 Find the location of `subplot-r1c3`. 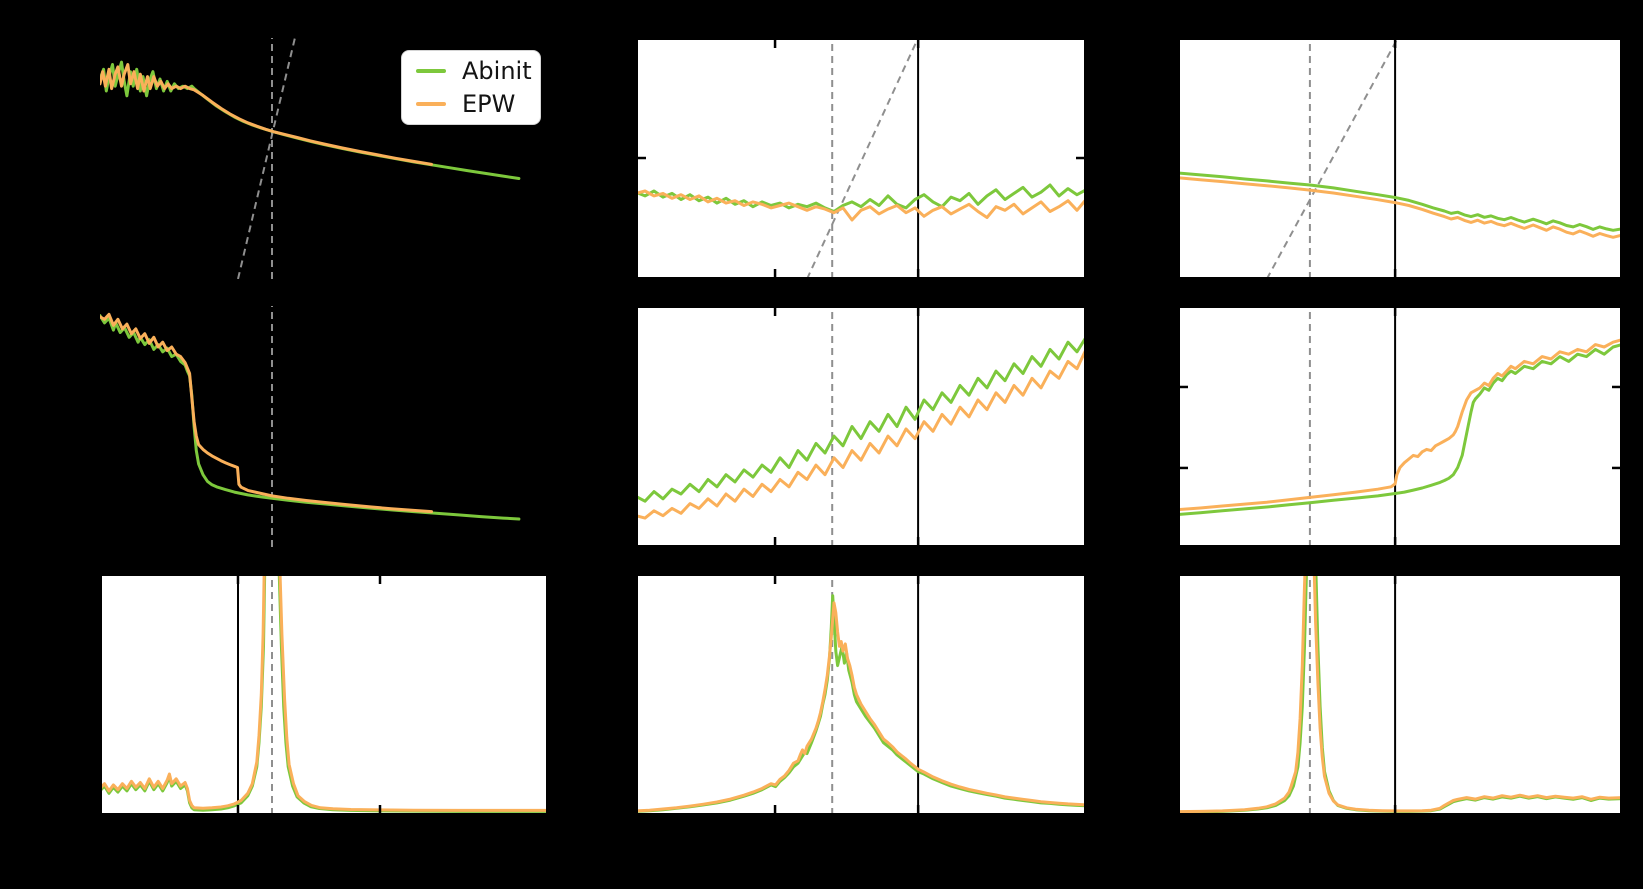

subplot-r1c3 is located at coordinates (1400, 158).